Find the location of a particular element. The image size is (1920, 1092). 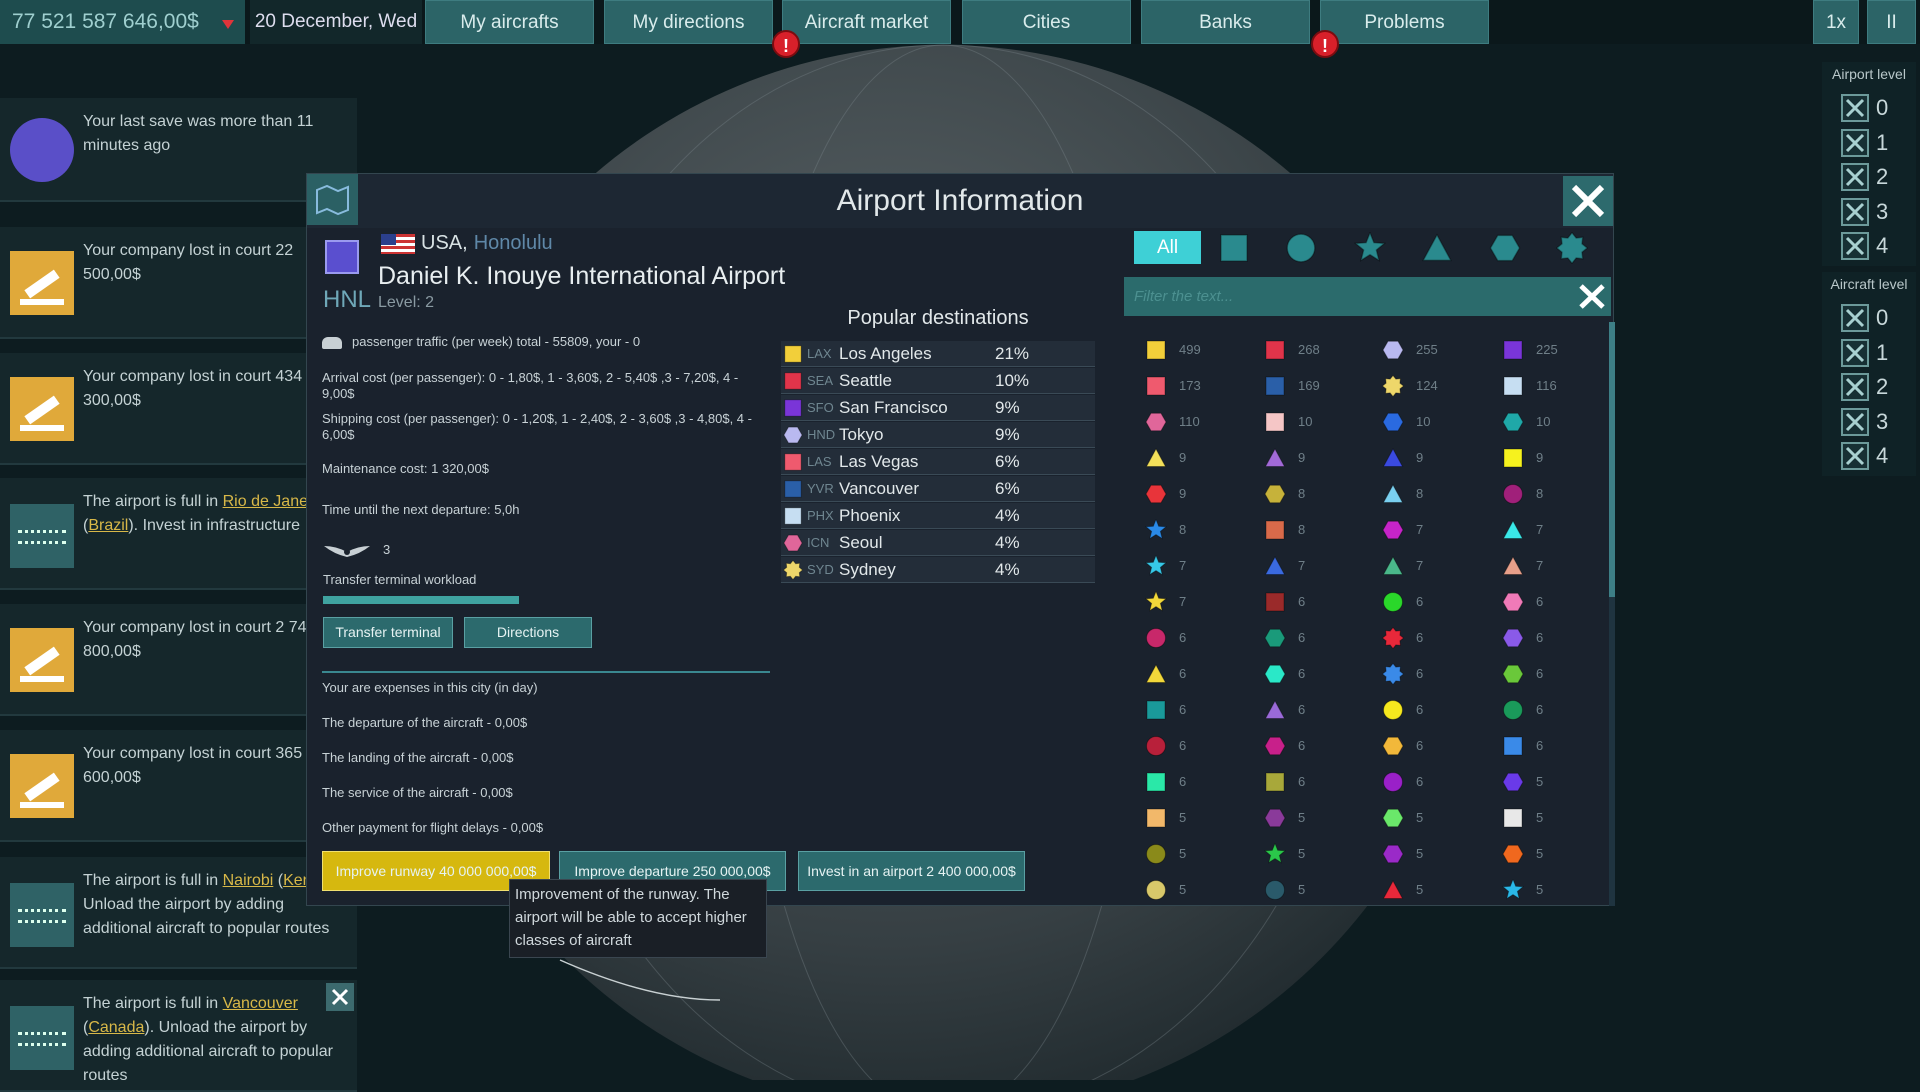

notification: Your company lost in court 2 742 800,00$ is located at coordinates (178, 660).